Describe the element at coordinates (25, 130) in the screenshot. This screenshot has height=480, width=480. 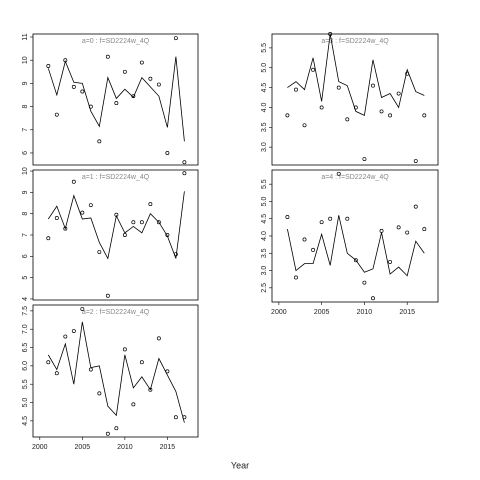
I see `y-tick-label: 7` at that location.